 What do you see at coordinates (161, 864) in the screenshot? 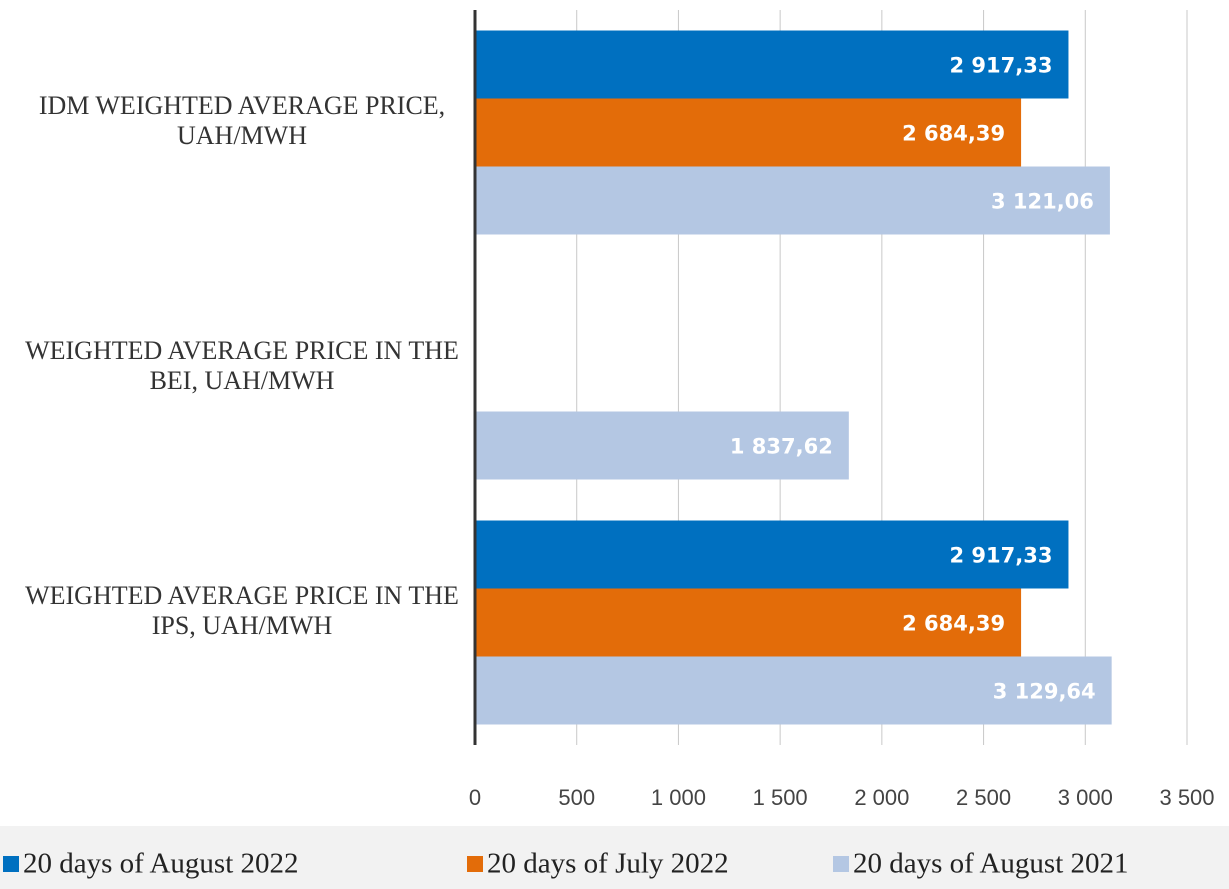
I see `legend-label: 20 days of August 2022` at bounding box center [161, 864].